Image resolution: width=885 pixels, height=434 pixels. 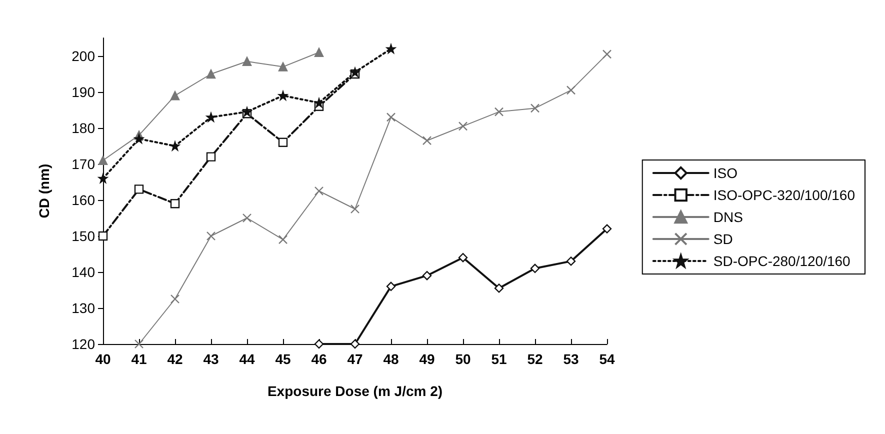 What do you see at coordinates (175, 359) in the screenshot?
I see `x-tick-label: 42` at bounding box center [175, 359].